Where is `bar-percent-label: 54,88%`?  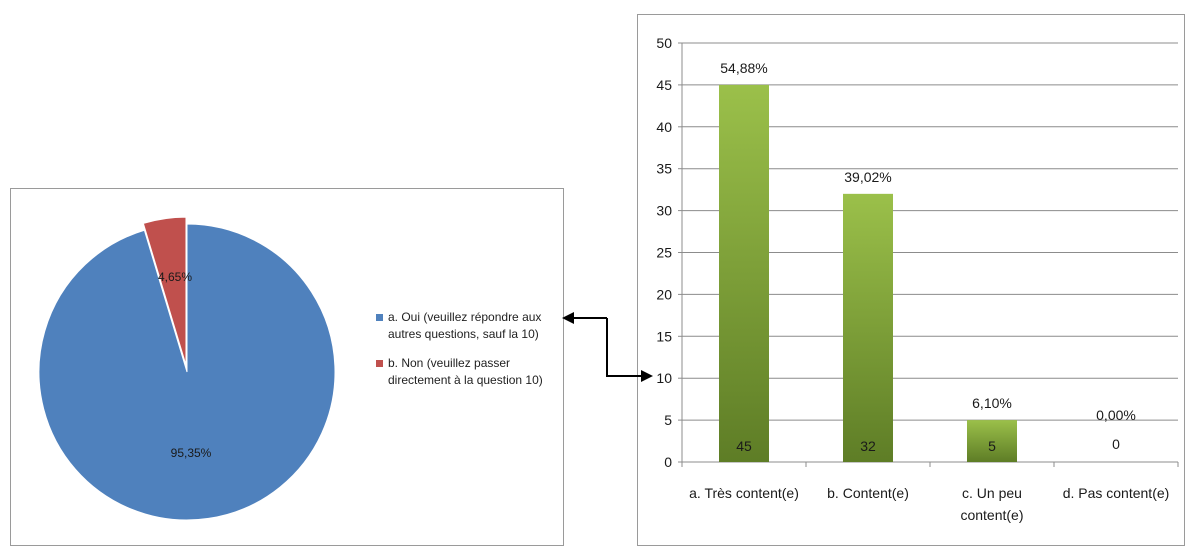 bar-percent-label: 54,88% is located at coordinates (743, 68).